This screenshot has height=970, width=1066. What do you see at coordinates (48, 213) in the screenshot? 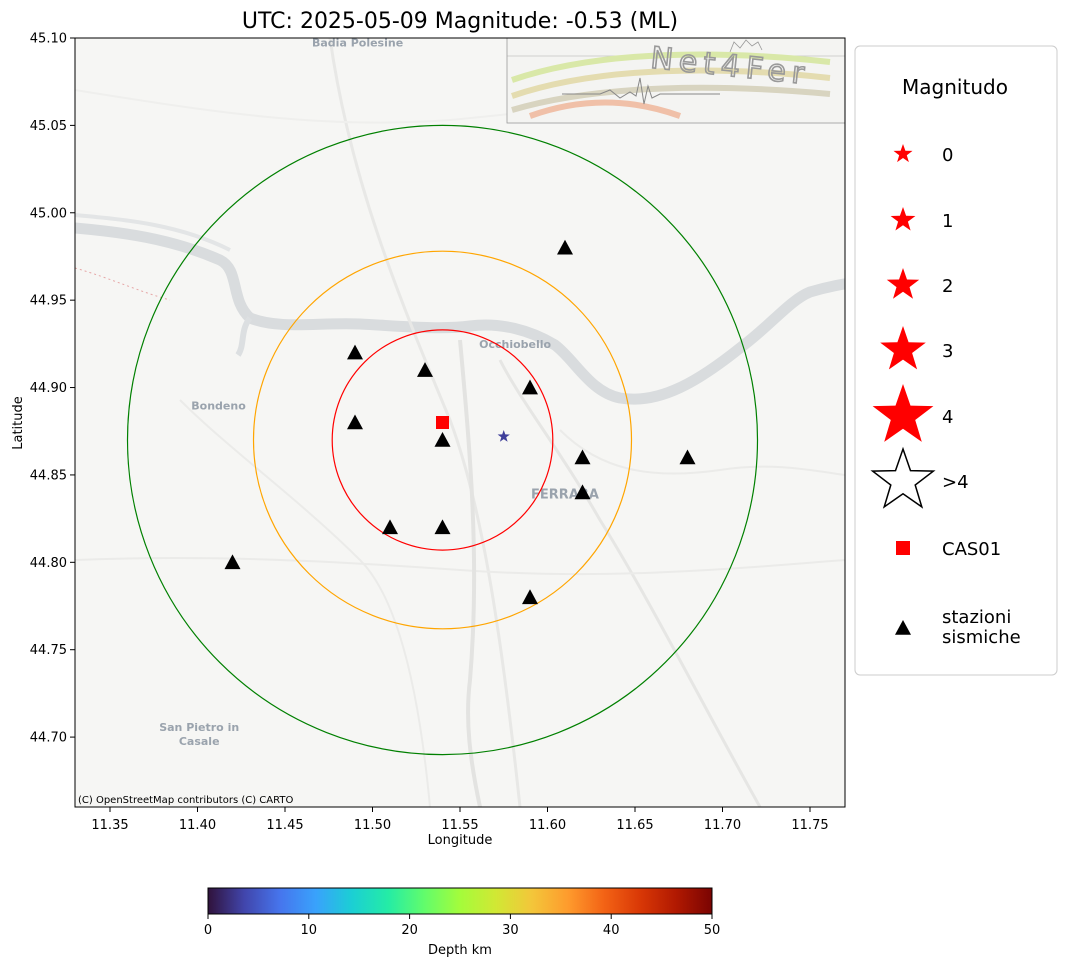
I see `y-tick-label: 45.00` at bounding box center [48, 213].